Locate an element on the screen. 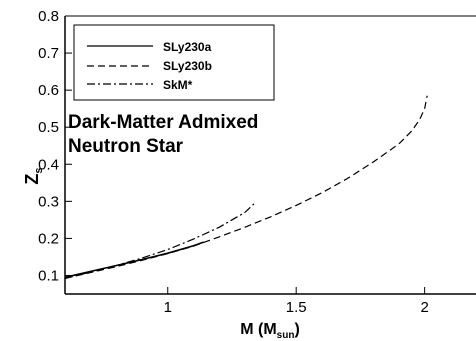 The image size is (476, 341). legend: SLy230a SLy230b SkM* is located at coordinates (174, 62).